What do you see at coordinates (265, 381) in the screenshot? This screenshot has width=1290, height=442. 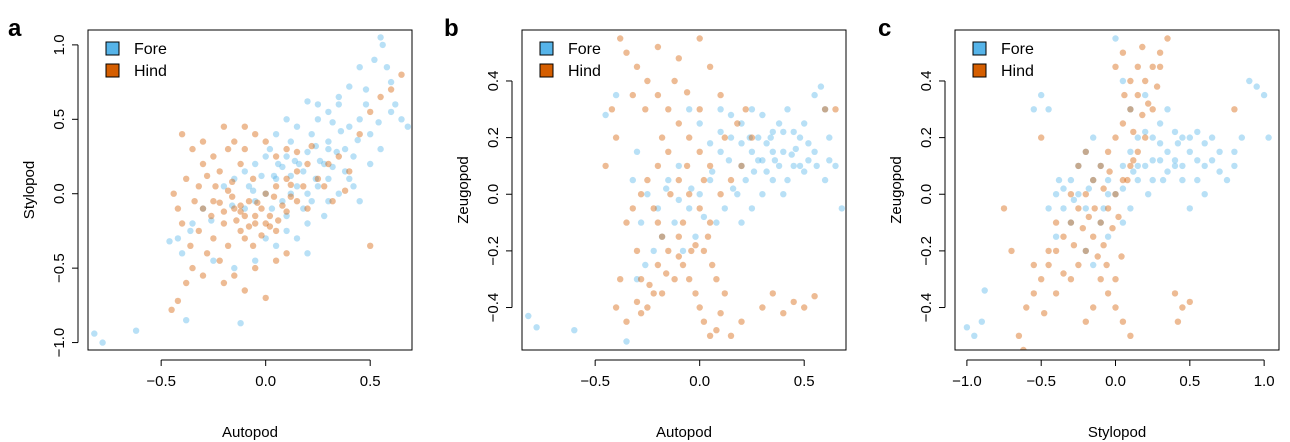 I see `x-tick-label: 0.0` at bounding box center [265, 381].